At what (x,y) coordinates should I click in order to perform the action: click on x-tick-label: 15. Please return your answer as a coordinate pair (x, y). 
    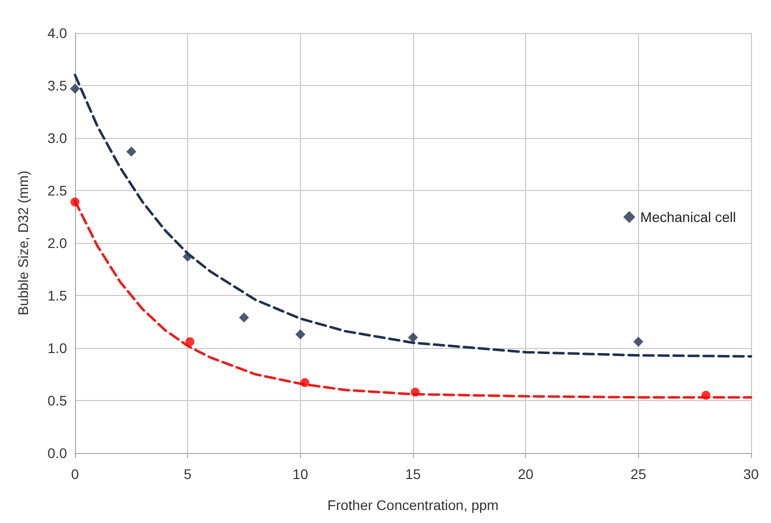
    Looking at the image, I should click on (413, 474).